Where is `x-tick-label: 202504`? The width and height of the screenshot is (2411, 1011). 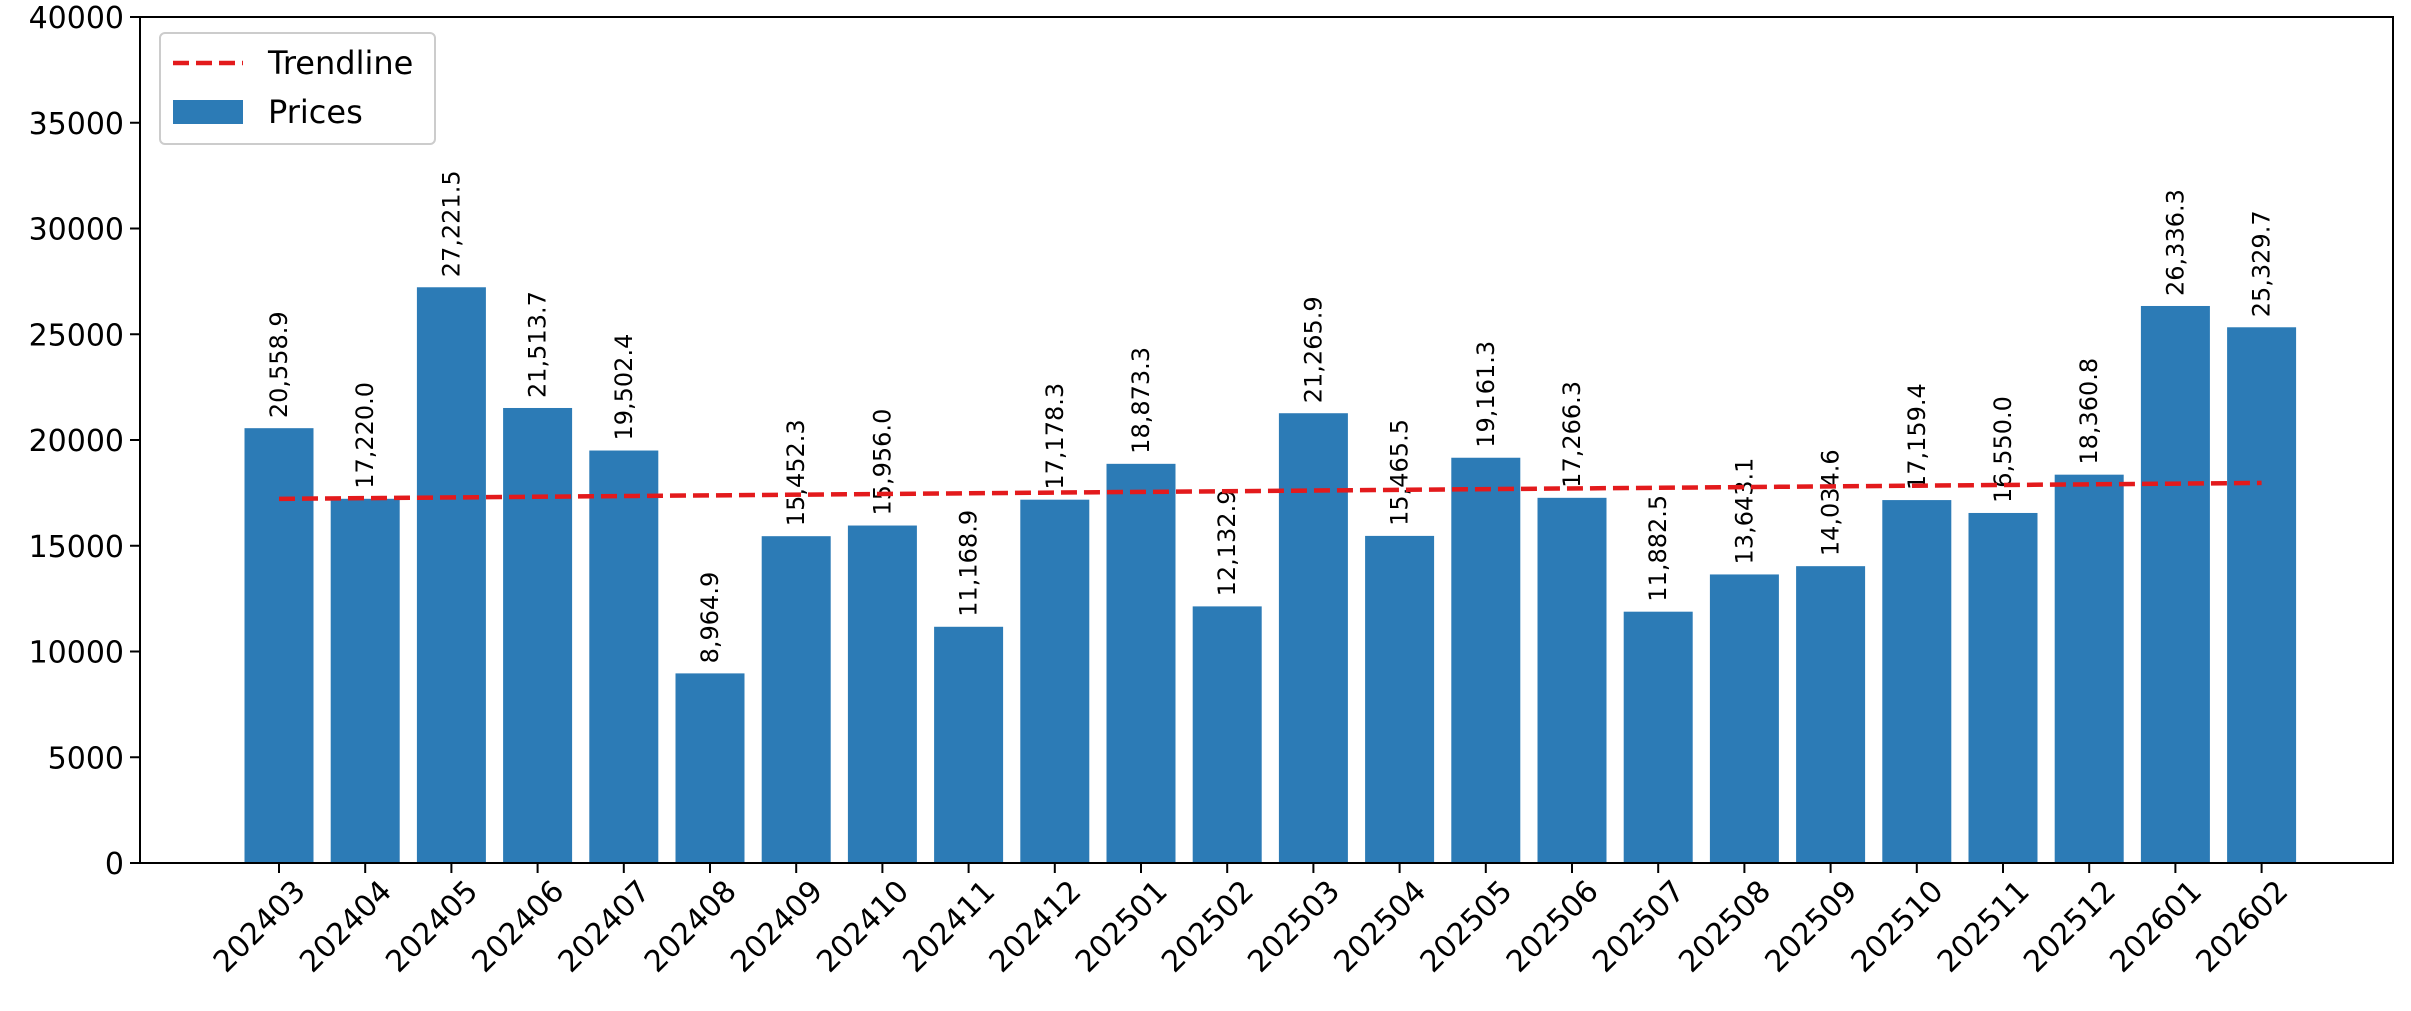
x-tick-label: 202504 is located at coordinates (1381, 927).